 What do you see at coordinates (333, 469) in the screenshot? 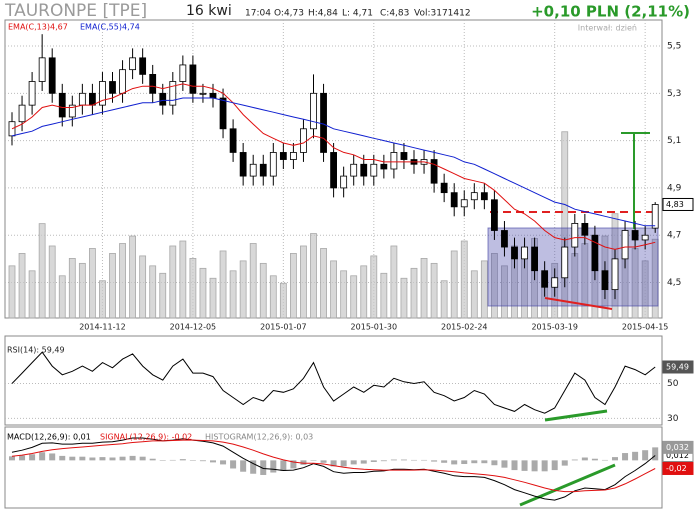
I see `macd-line` at bounding box center [333, 469].